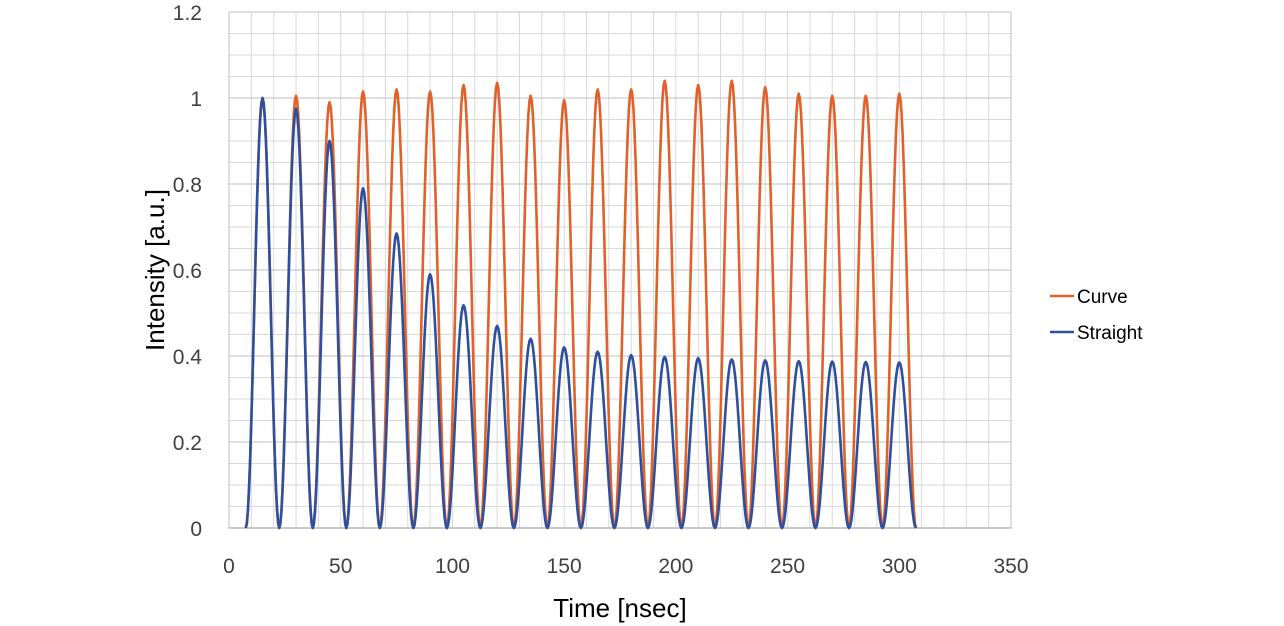  I want to click on x-axis-title: Time [nsec], so click(619, 608).